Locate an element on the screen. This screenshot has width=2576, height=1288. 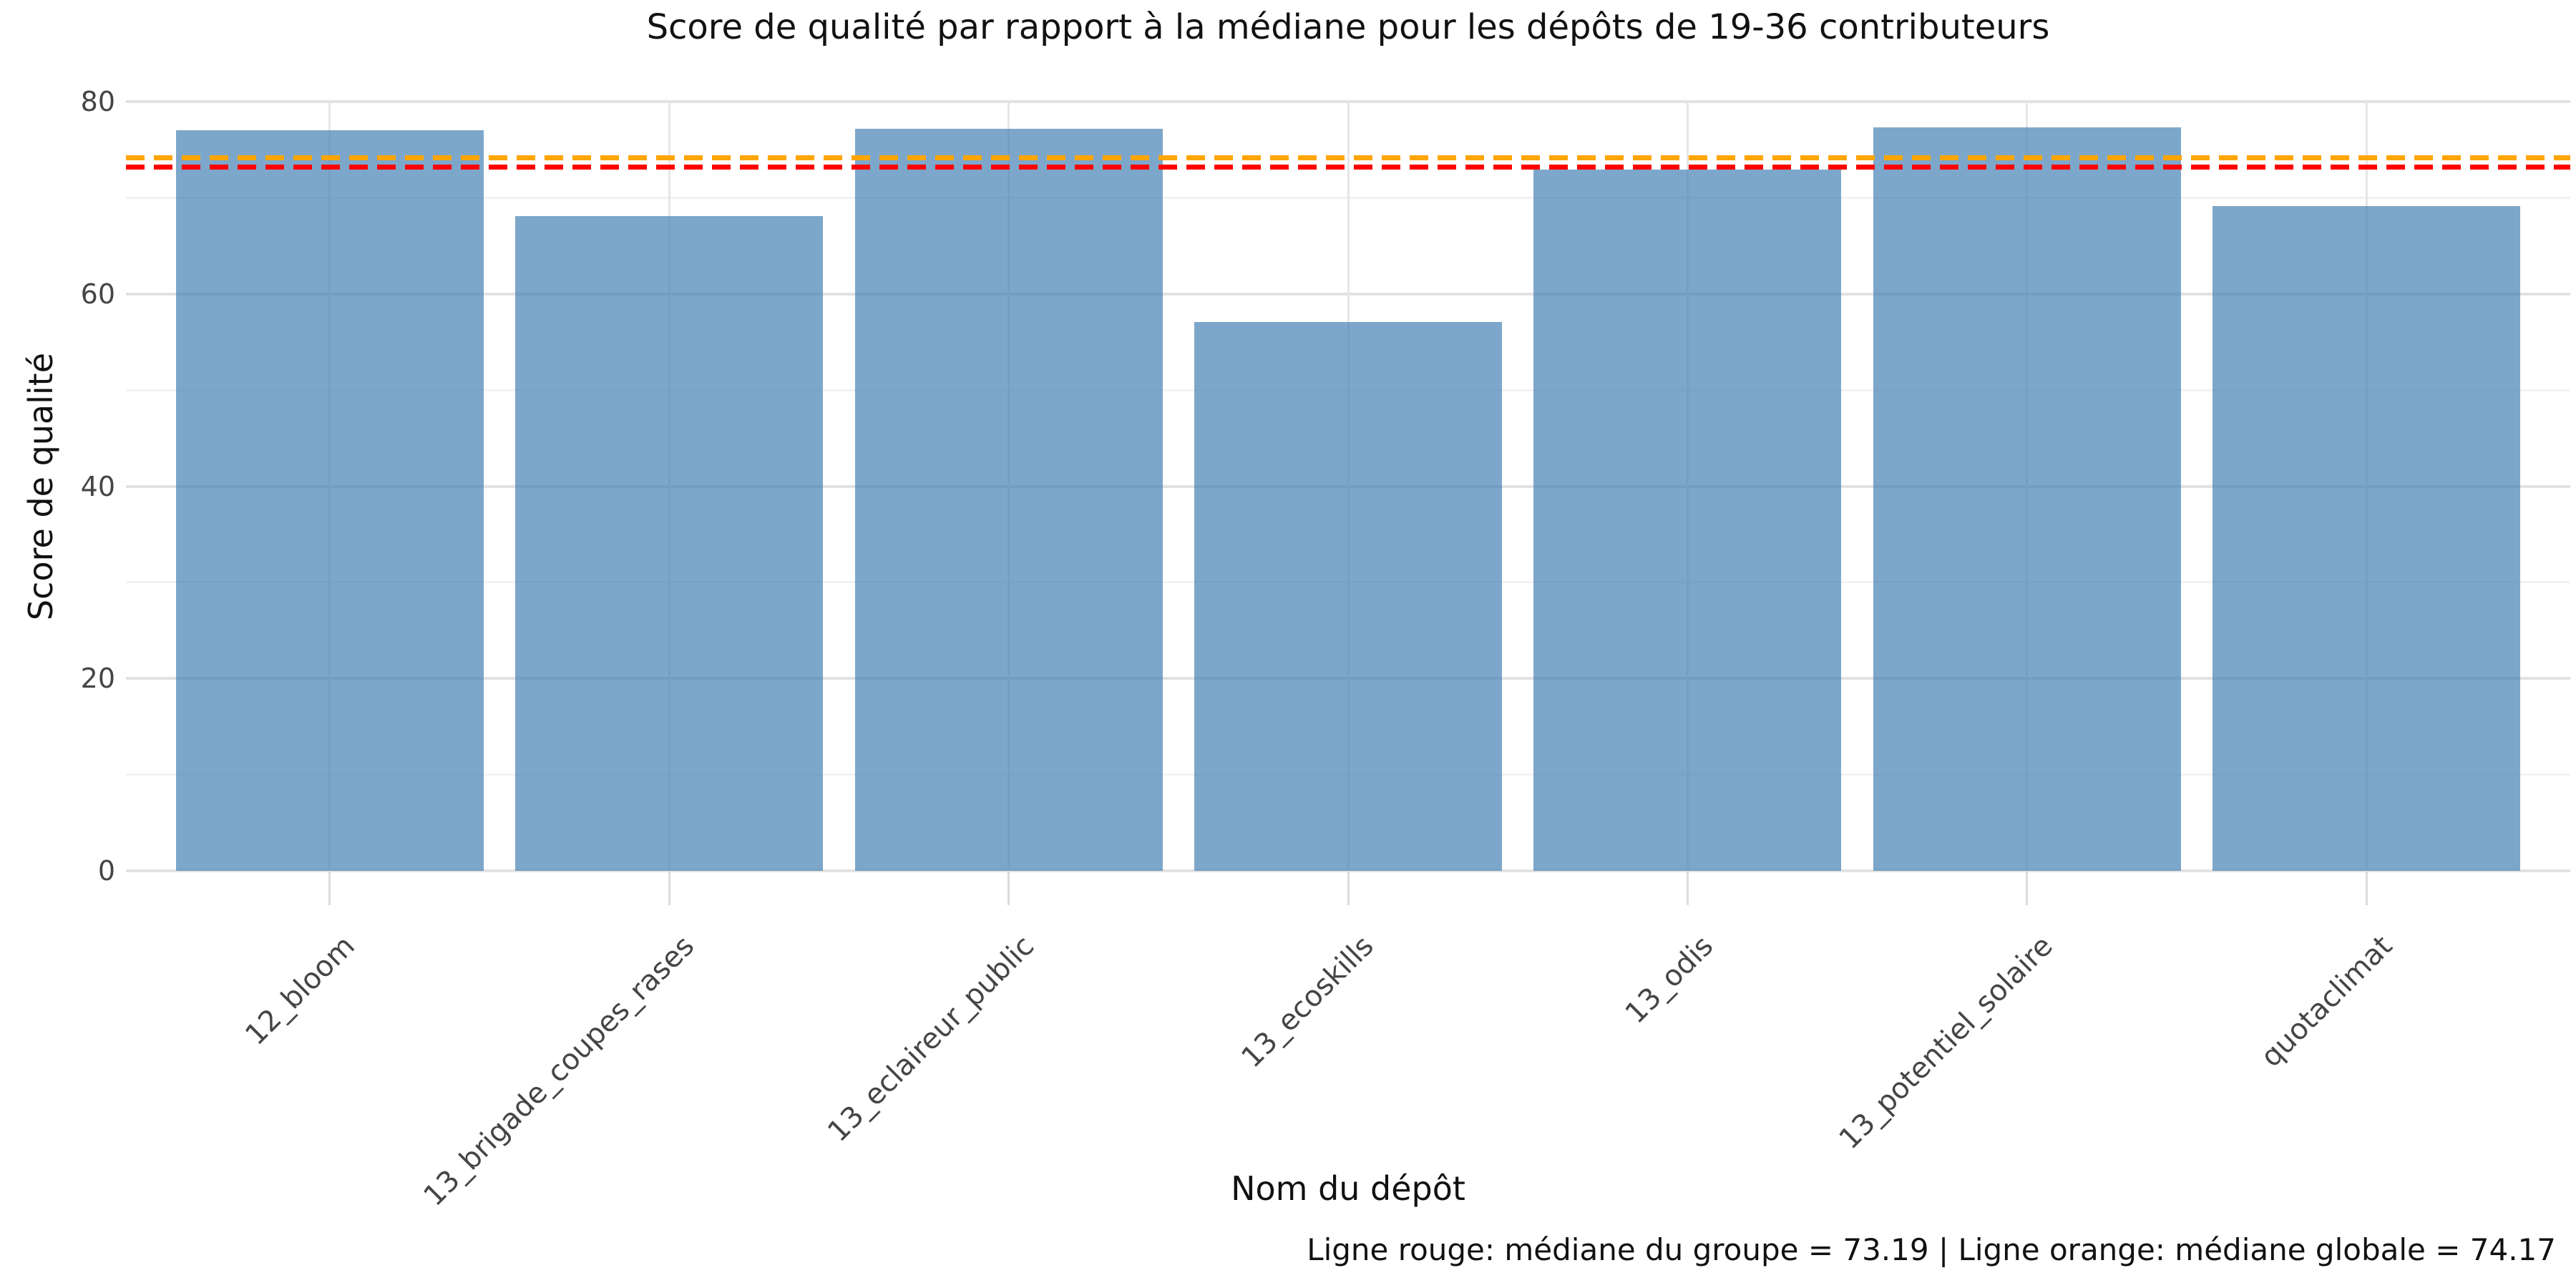
bar-13_potentiel_solaire is located at coordinates (2027, 499).